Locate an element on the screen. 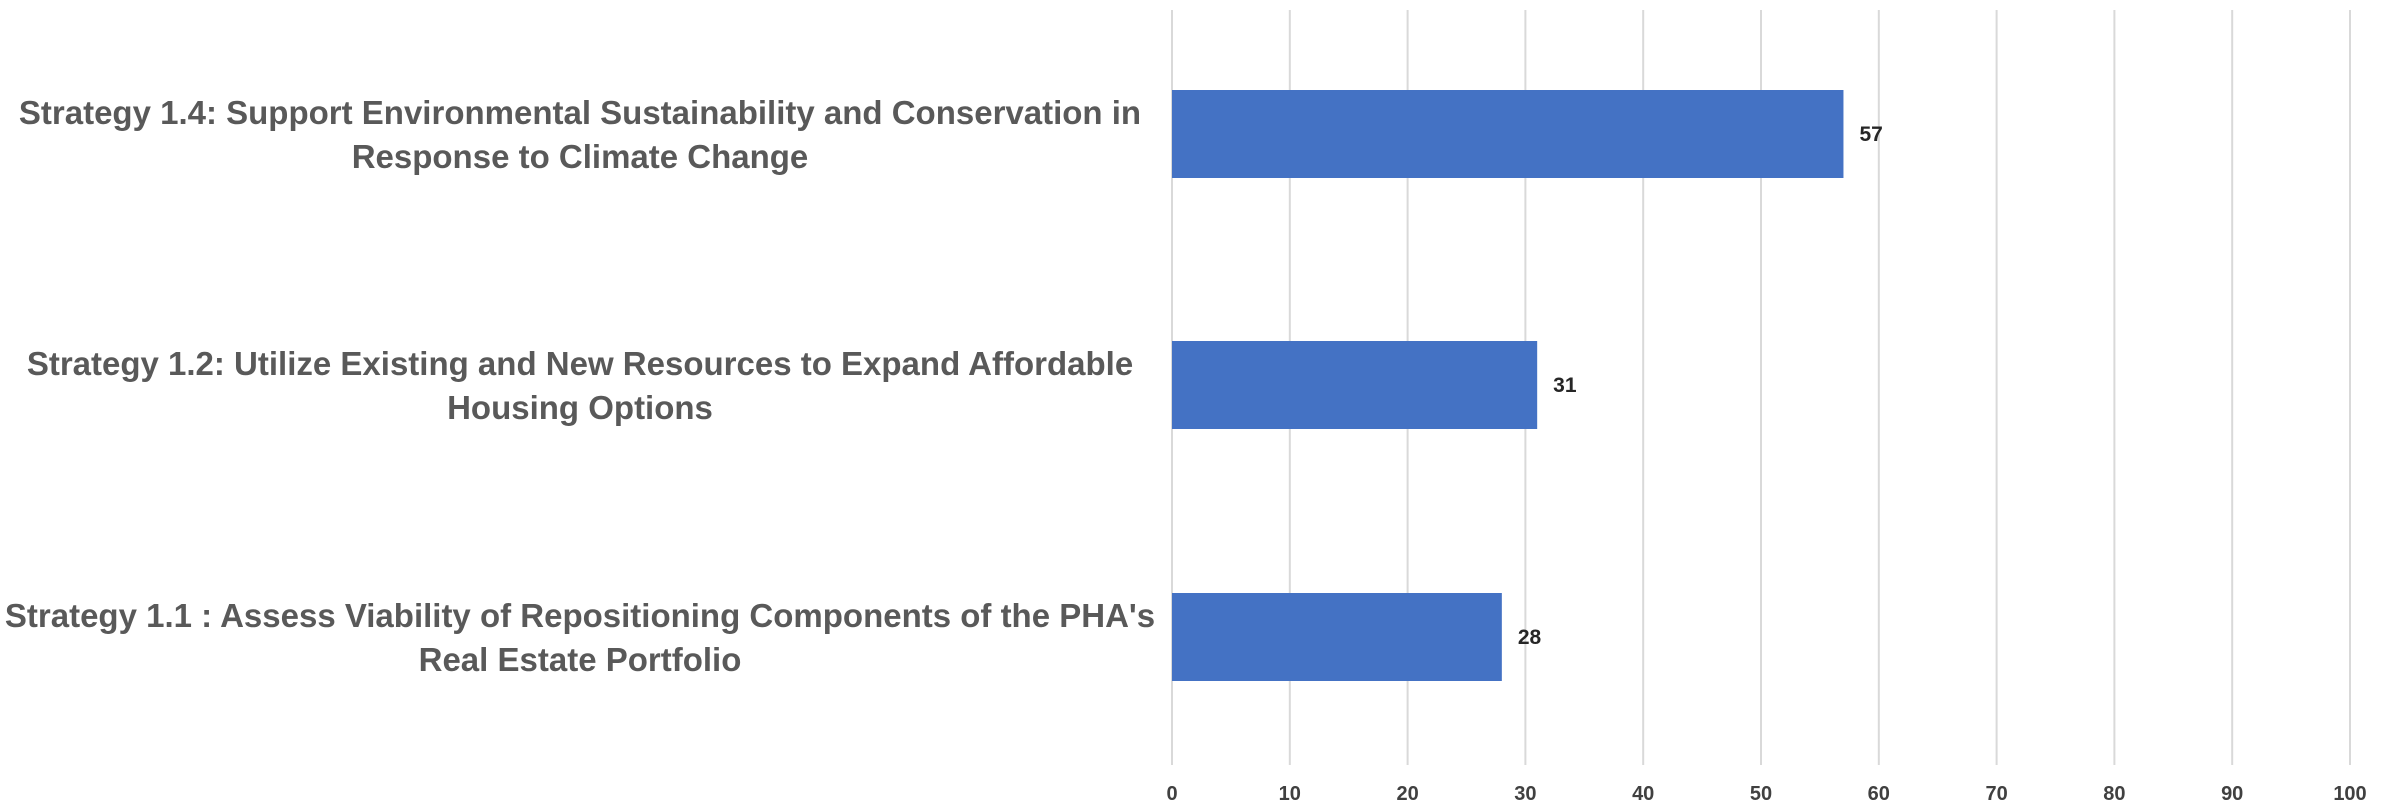 The height and width of the screenshot is (803, 2386). x-axis-tick-labels: 0 10 20 30 40 50 60 70 80 90 100 is located at coordinates (1766, 793).